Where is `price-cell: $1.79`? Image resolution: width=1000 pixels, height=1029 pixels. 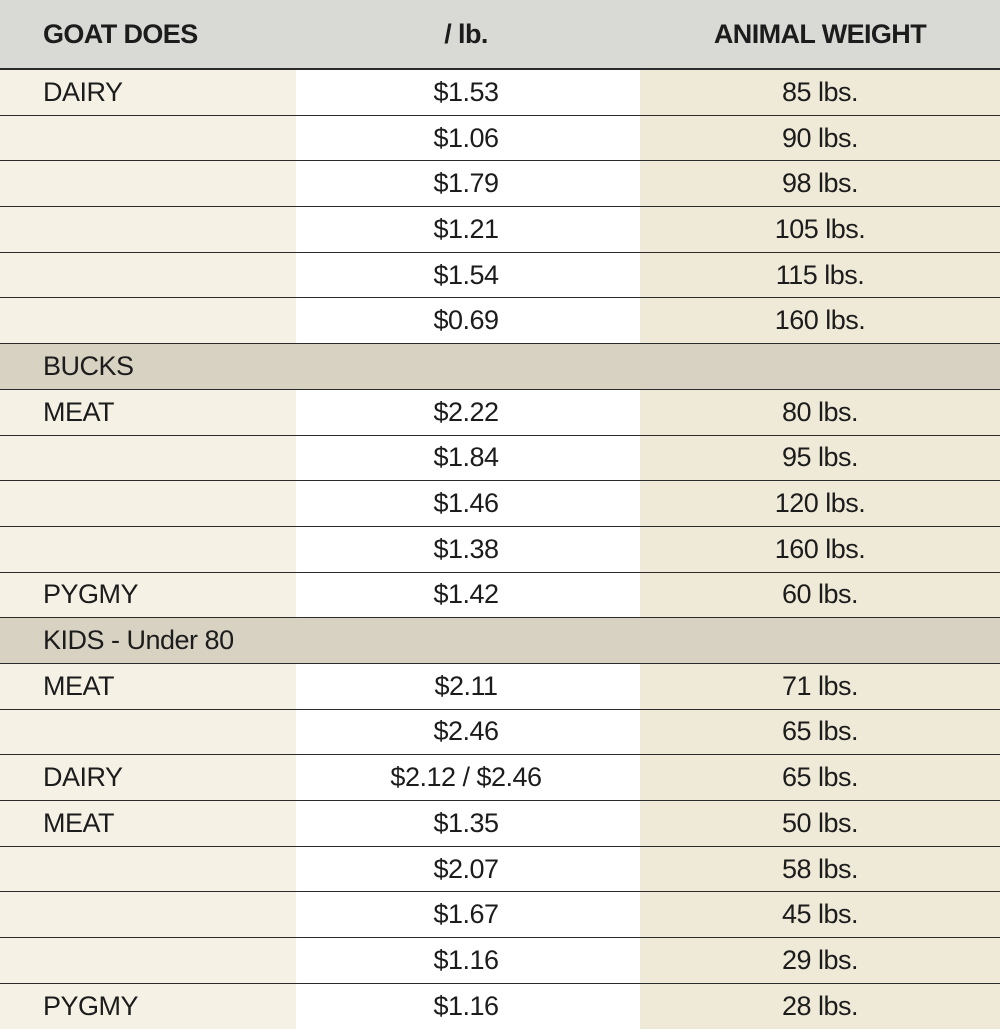
price-cell: $1.79 is located at coordinates (468, 184).